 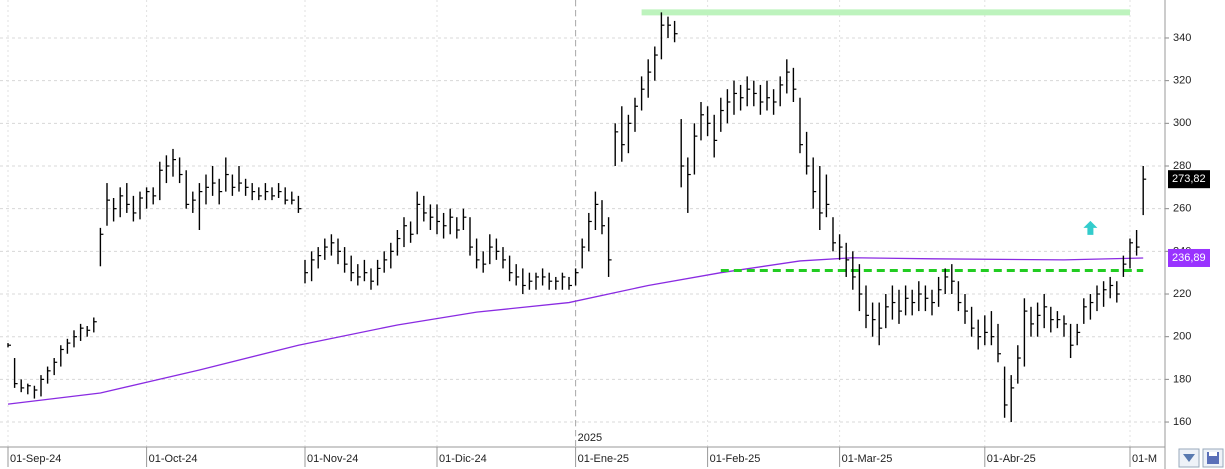 I want to click on x-tick-label: 01-Nov-24, so click(x=332, y=459).